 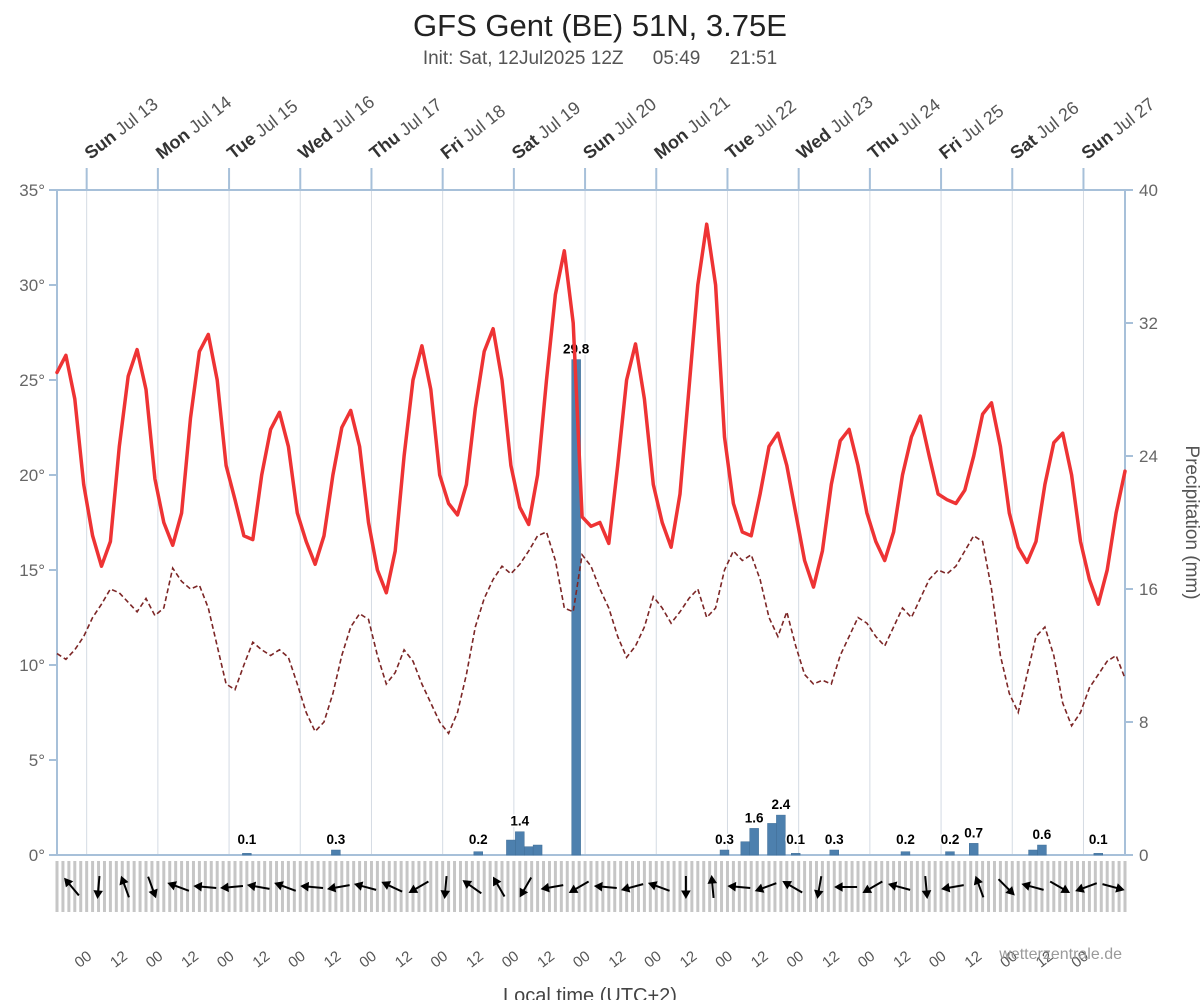 What do you see at coordinates (32, 665) in the screenshot?
I see `temp-tick-label: 10°` at bounding box center [32, 665].